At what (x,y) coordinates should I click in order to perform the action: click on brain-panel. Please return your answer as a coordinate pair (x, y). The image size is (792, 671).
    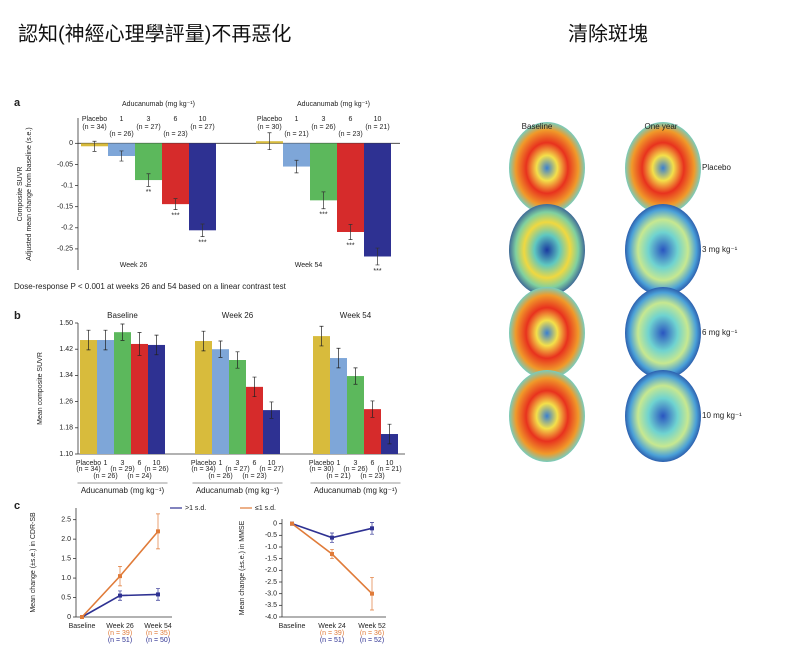
    Looking at the image, I should click on (605, 292).